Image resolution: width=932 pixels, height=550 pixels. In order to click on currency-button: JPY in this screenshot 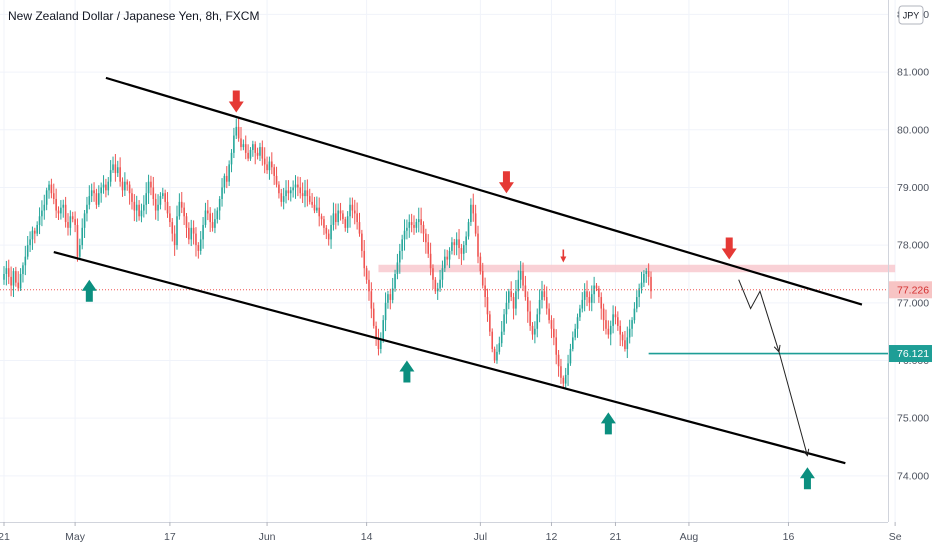, I will do `click(911, 15)`.